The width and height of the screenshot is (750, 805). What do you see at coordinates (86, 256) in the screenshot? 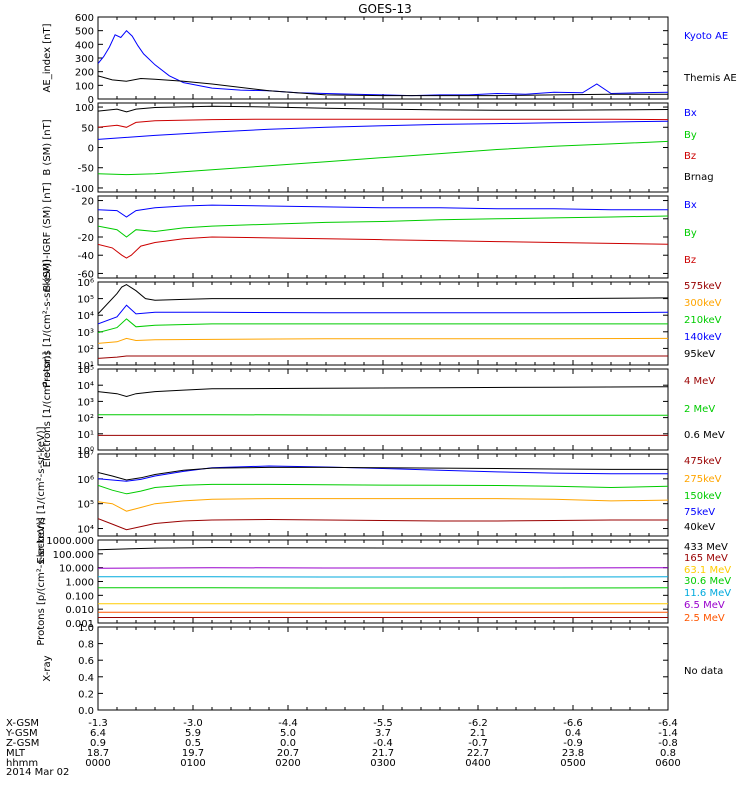
I see `y-tick-label: -40` at bounding box center [86, 256].